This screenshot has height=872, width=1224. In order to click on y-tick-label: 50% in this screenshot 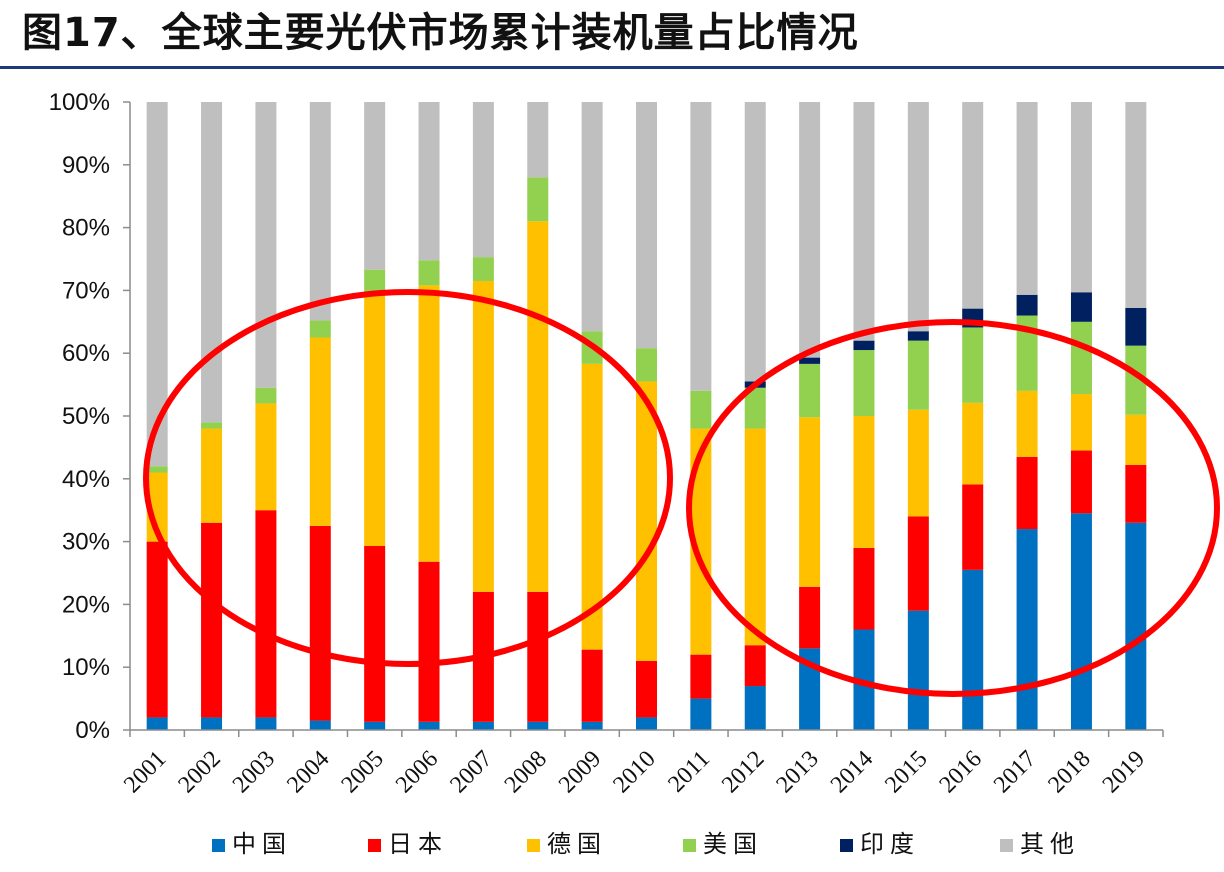, I will do `click(86, 416)`.